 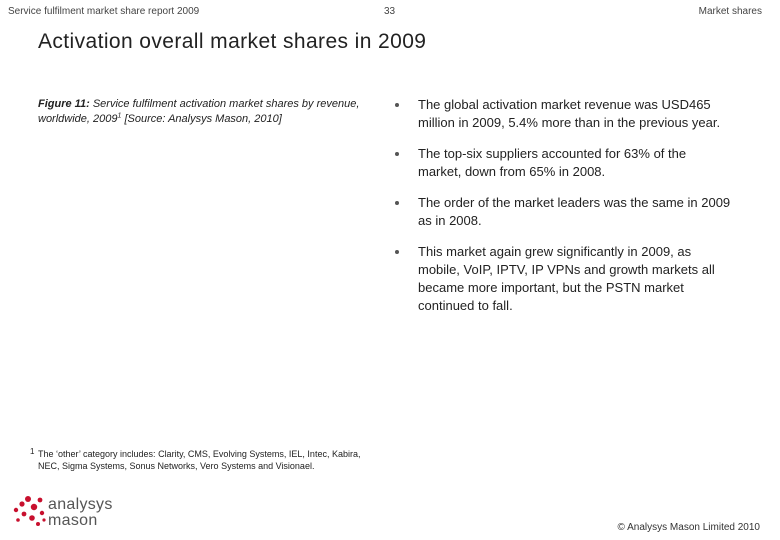 What do you see at coordinates (80, 504) in the screenshot?
I see `logo-line-1: analysys` at bounding box center [80, 504].